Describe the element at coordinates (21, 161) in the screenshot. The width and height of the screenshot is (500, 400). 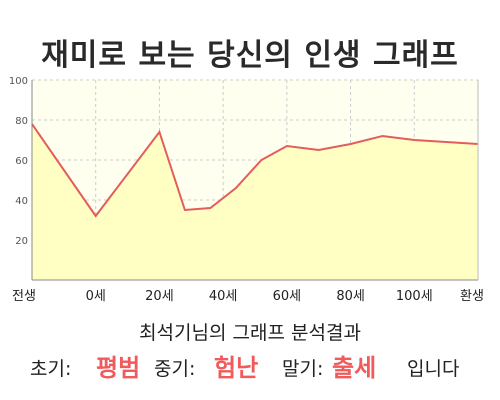
I see `y-tick-label: 60` at that location.